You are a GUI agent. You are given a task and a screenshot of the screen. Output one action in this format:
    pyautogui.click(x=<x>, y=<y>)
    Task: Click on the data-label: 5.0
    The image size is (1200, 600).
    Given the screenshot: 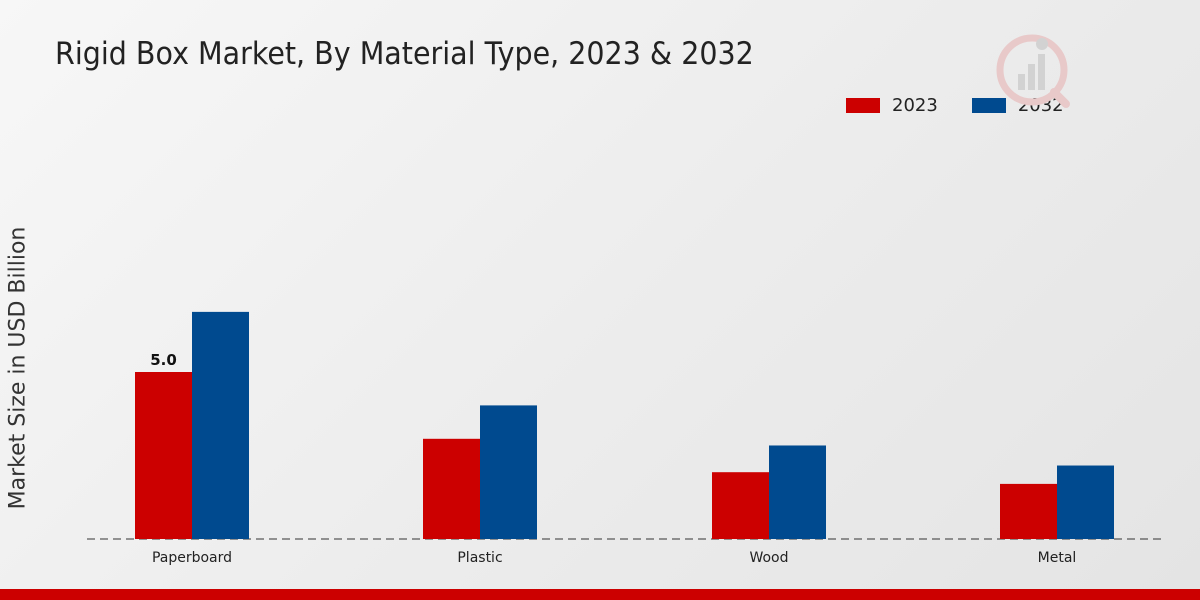 What is the action you would take?
    pyautogui.click(x=163, y=360)
    